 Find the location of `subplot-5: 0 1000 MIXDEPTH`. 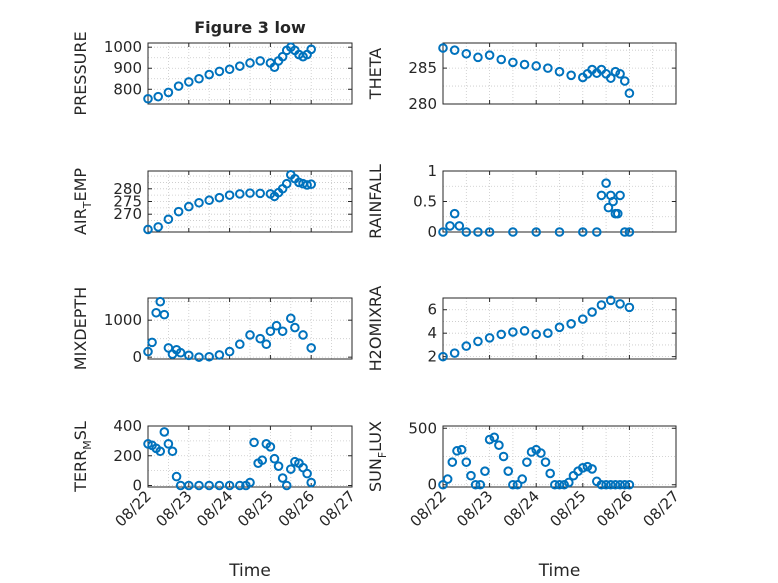

subplot-5: 0 1000 MIXDEPTH is located at coordinates (212, 328).